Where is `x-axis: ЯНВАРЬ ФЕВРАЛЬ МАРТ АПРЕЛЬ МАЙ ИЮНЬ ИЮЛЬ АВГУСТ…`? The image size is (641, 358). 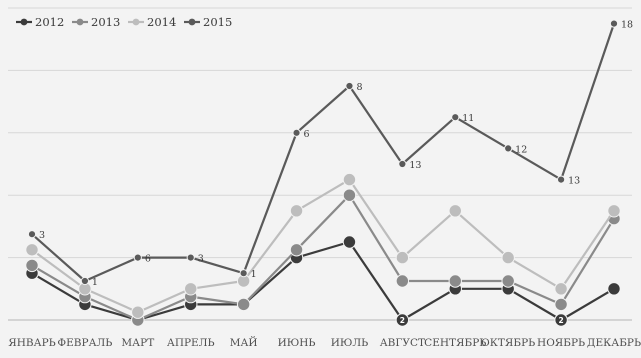
x-axis: ЯНВАРЬ ФЕВРАЛЬ МАРТ АПРЕЛЬ МАЙ ИЮНЬ ИЮЛЬ АВГУСТ… is located at coordinates (324, 342).